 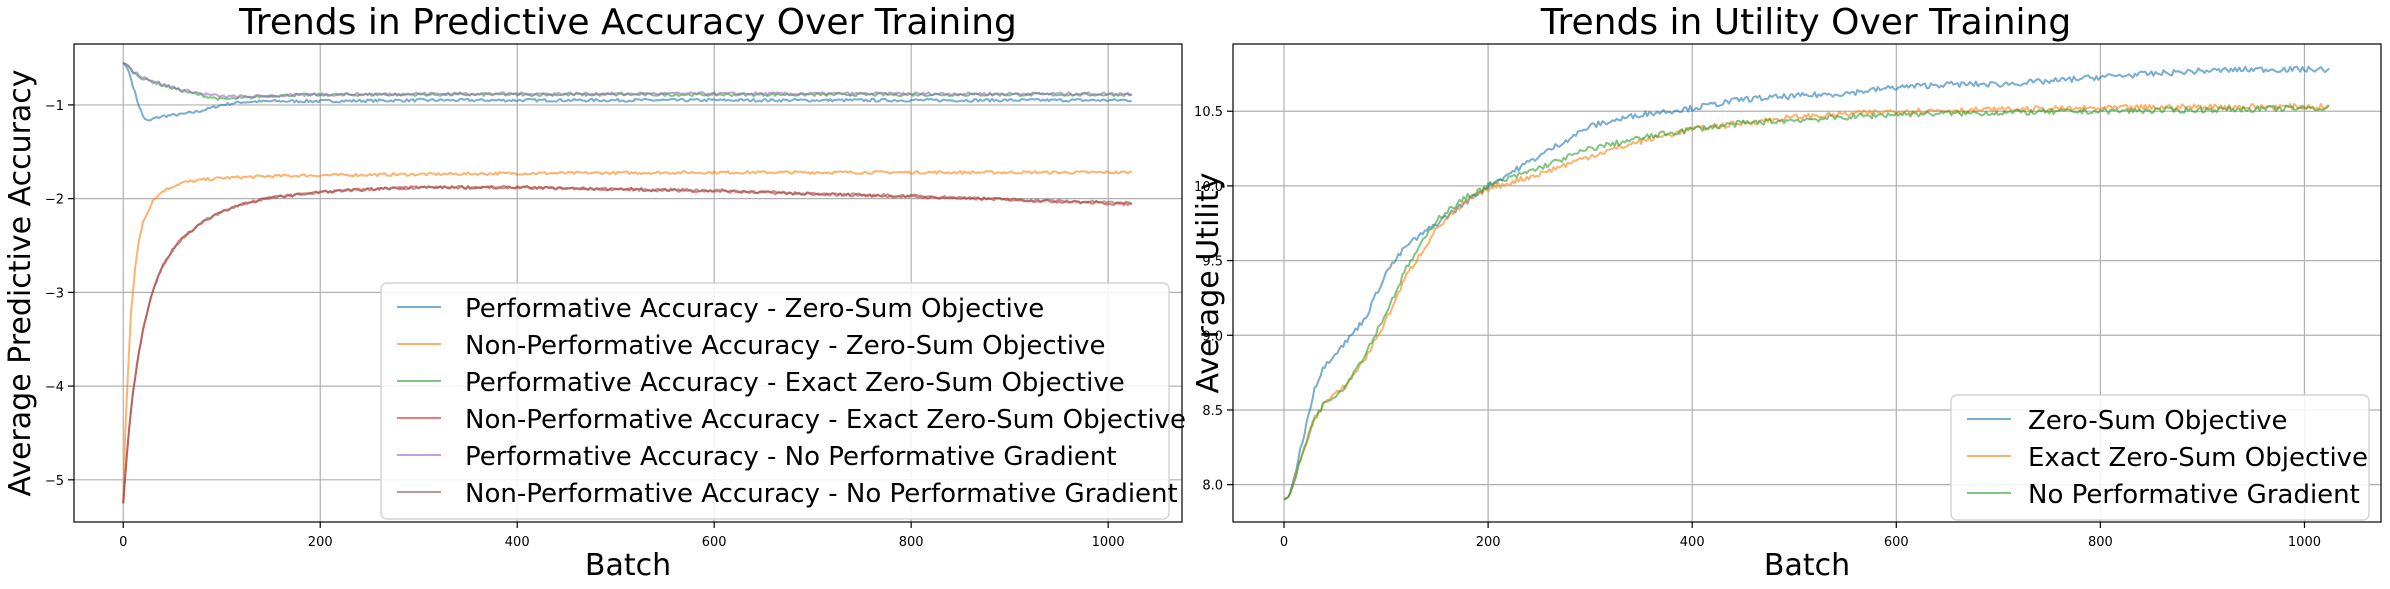 What do you see at coordinates (2198, 458) in the screenshot?
I see `legend-label: Exact Zero-Sum Objective` at bounding box center [2198, 458].